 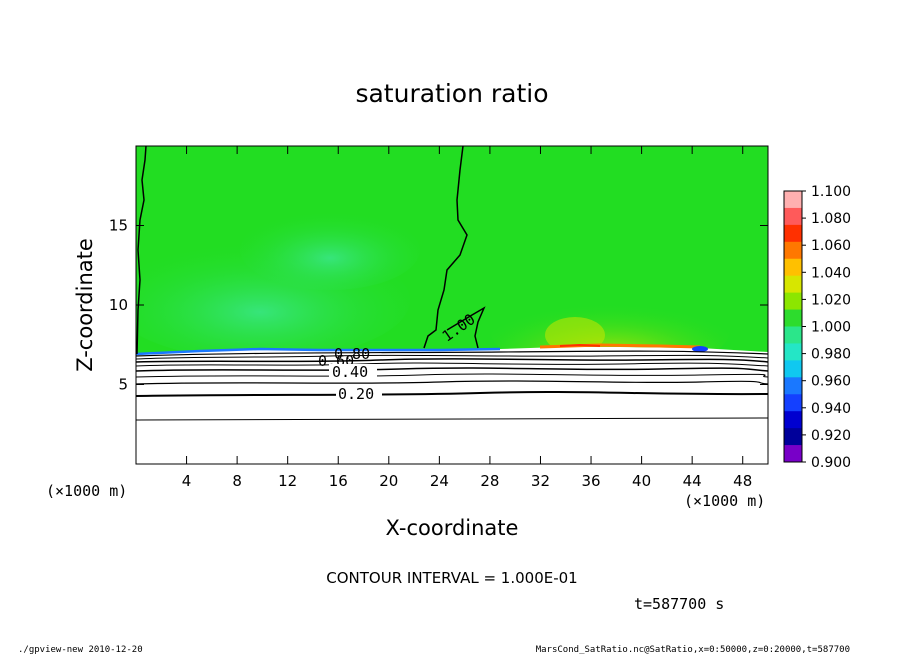 What do you see at coordinates (590, 481) in the screenshot?
I see `x-tick-label: 36` at bounding box center [590, 481].